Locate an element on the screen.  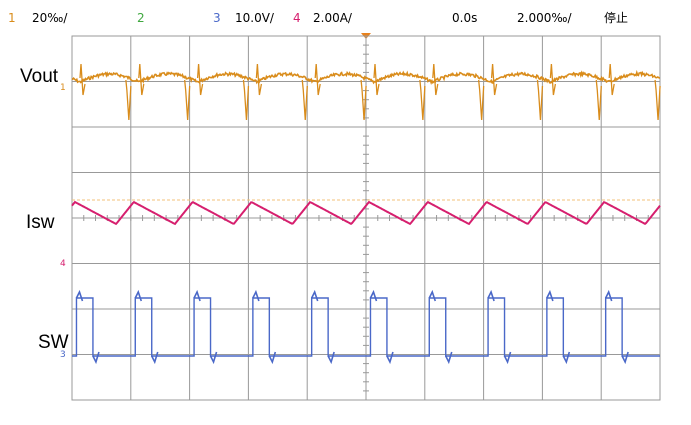
ch2-number: 2 is located at coordinates (141, 18).